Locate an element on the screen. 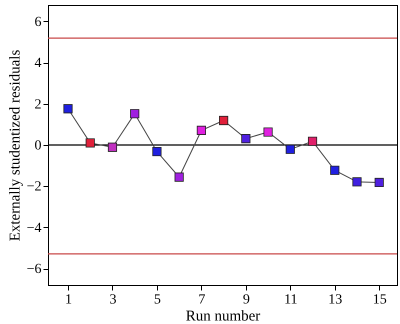 The width and height of the screenshot is (400, 324). y-tick-label: 0 is located at coordinates (38, 146).